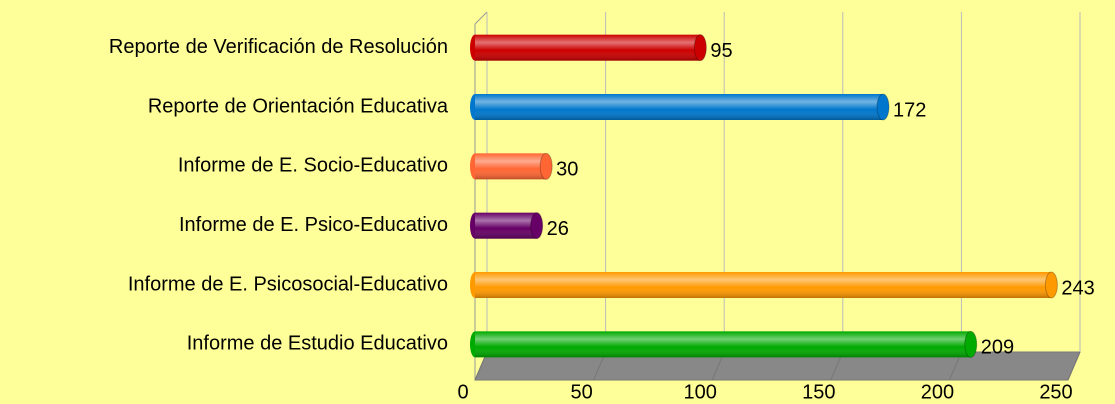  What do you see at coordinates (558, 229) in the screenshot?
I see `value-label: 26` at bounding box center [558, 229].